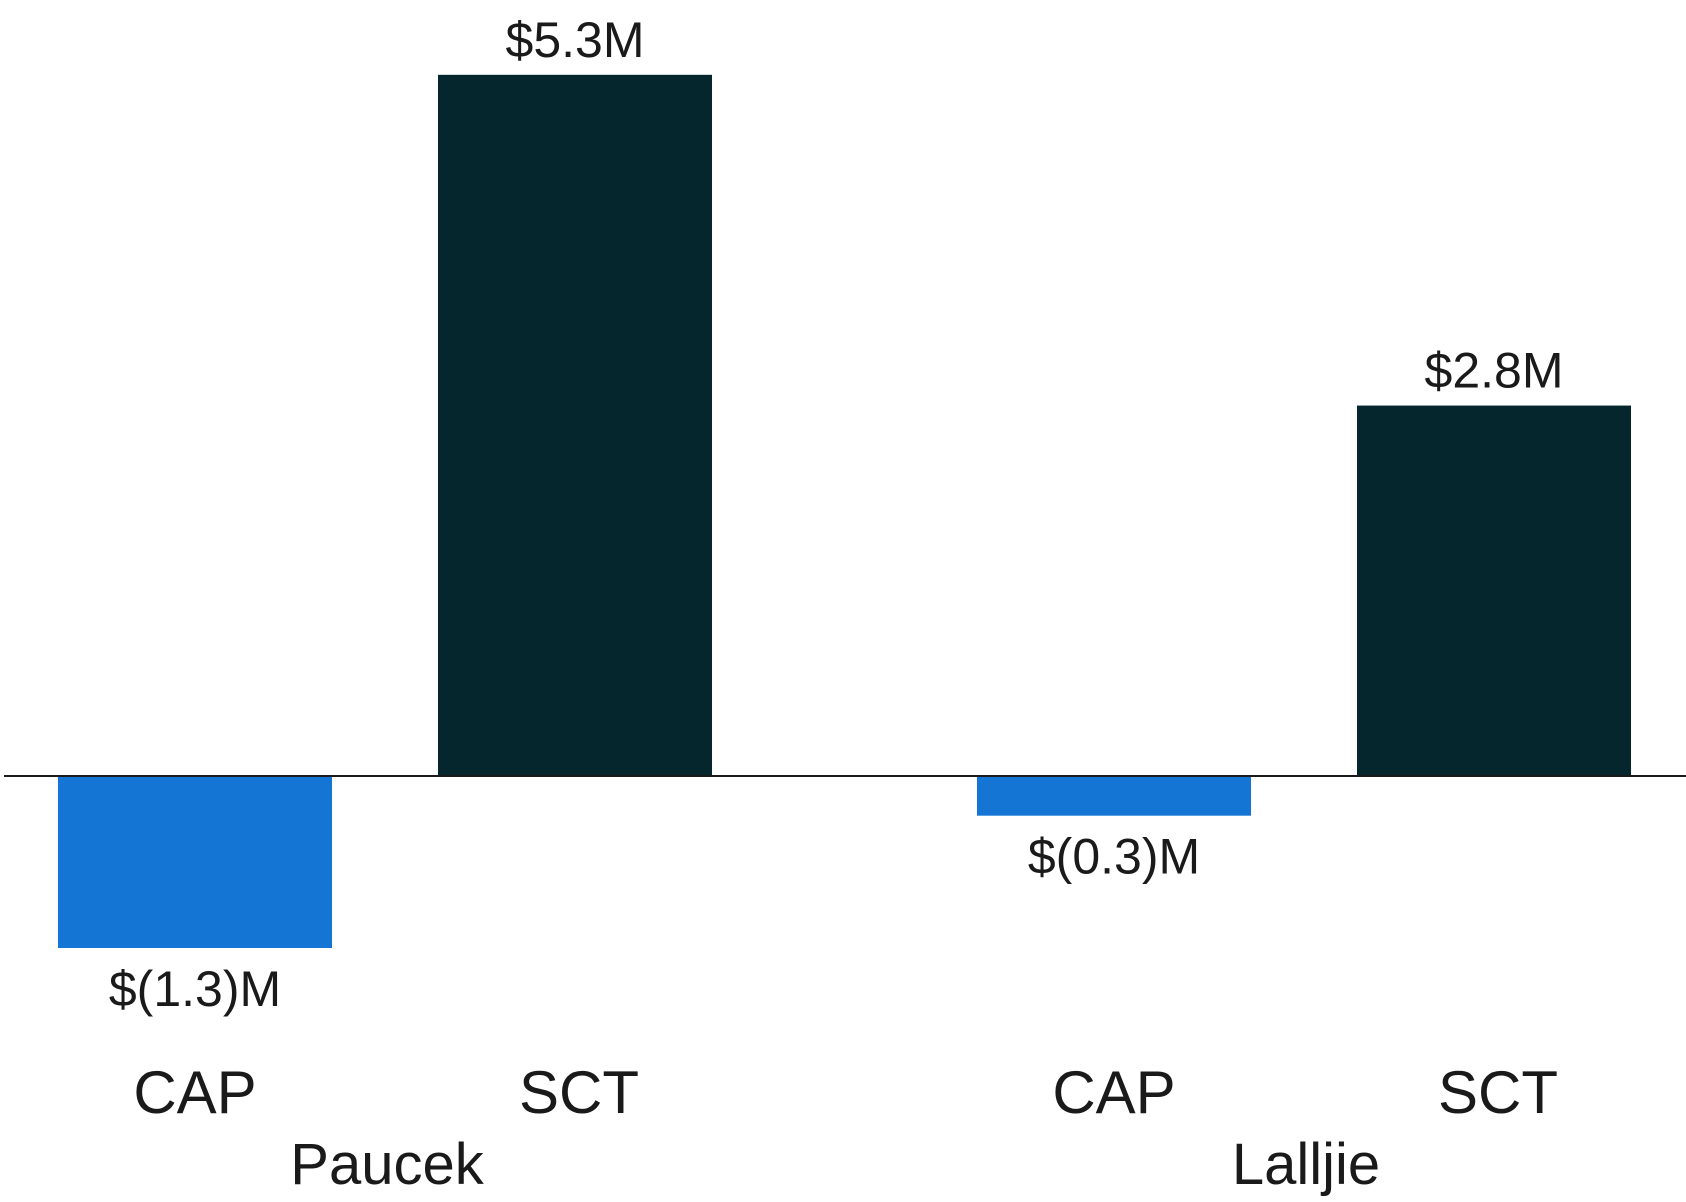 This screenshot has width=1686, height=1202. I want to click on category-label-paucek-cap: CAP, so click(194, 1092).